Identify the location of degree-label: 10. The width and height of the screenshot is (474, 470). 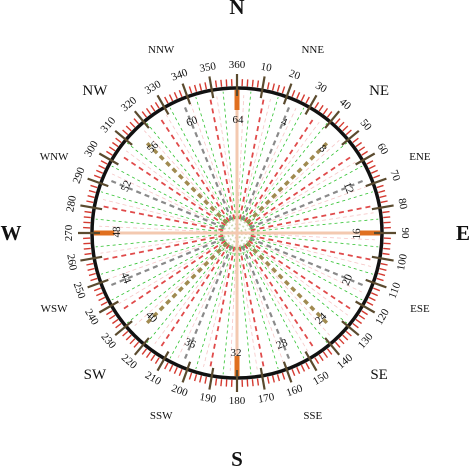
(266, 68).